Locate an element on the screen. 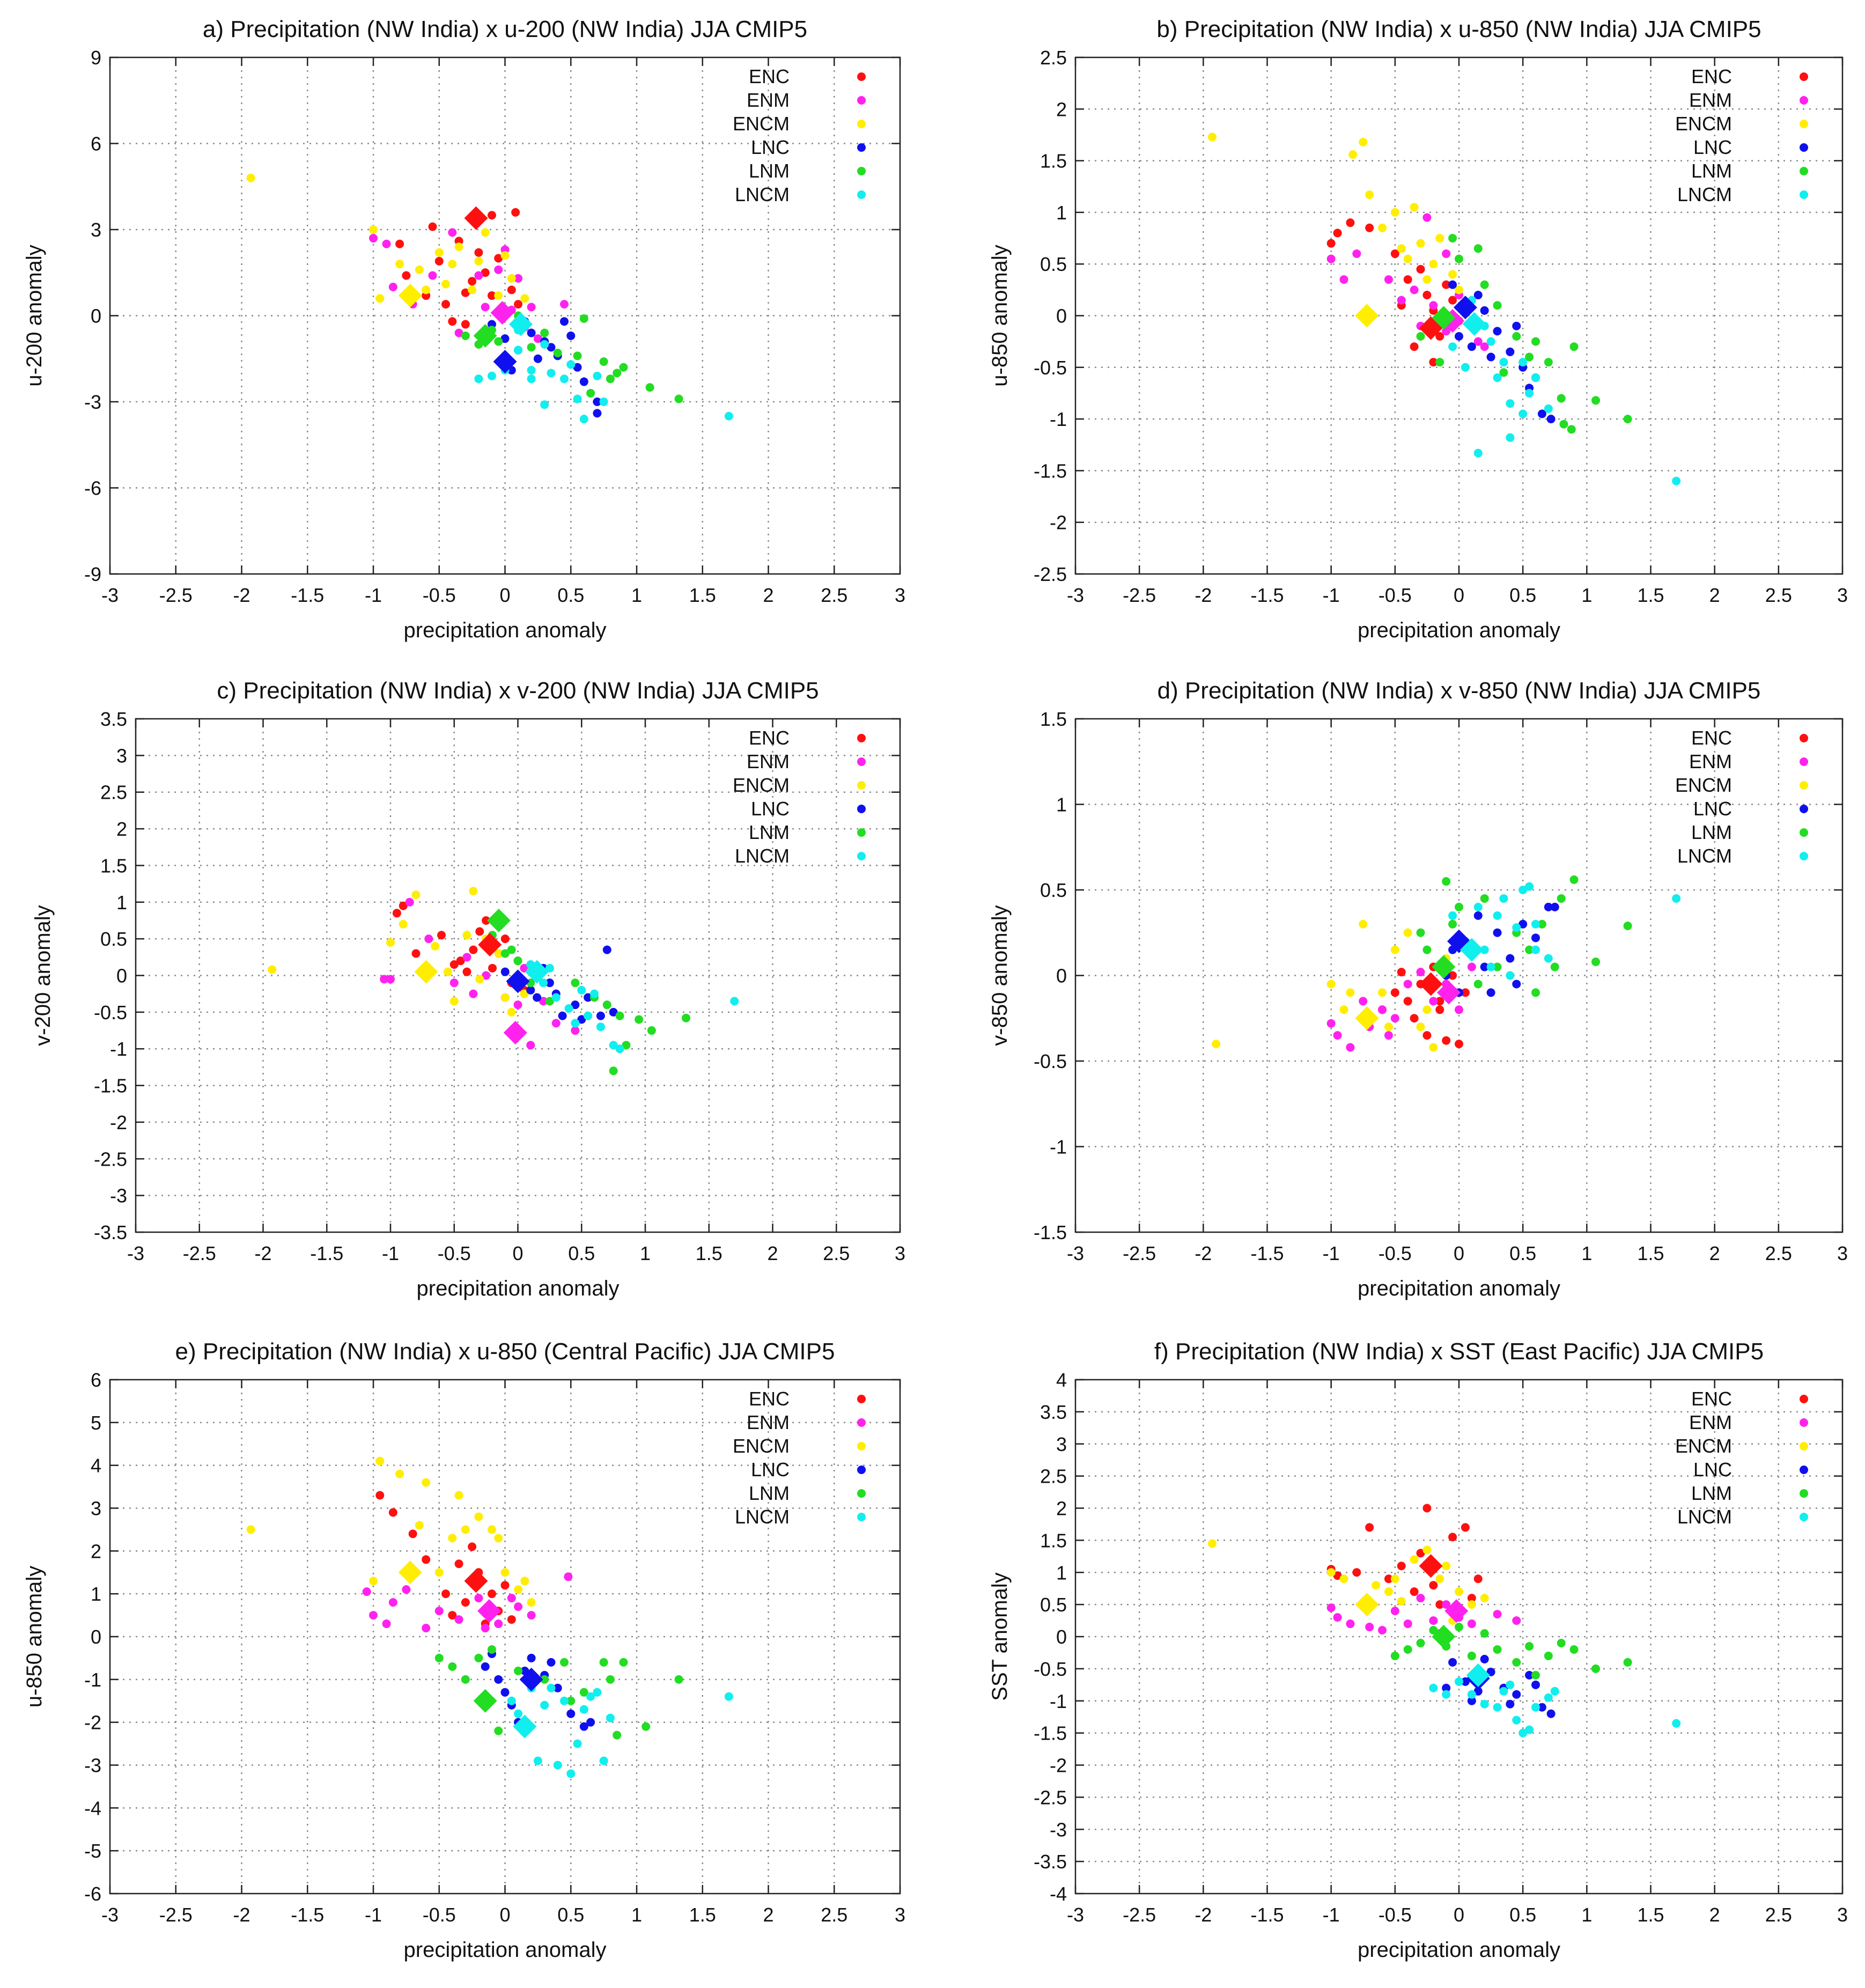  y-tick-label: 0 is located at coordinates (1061, 316).